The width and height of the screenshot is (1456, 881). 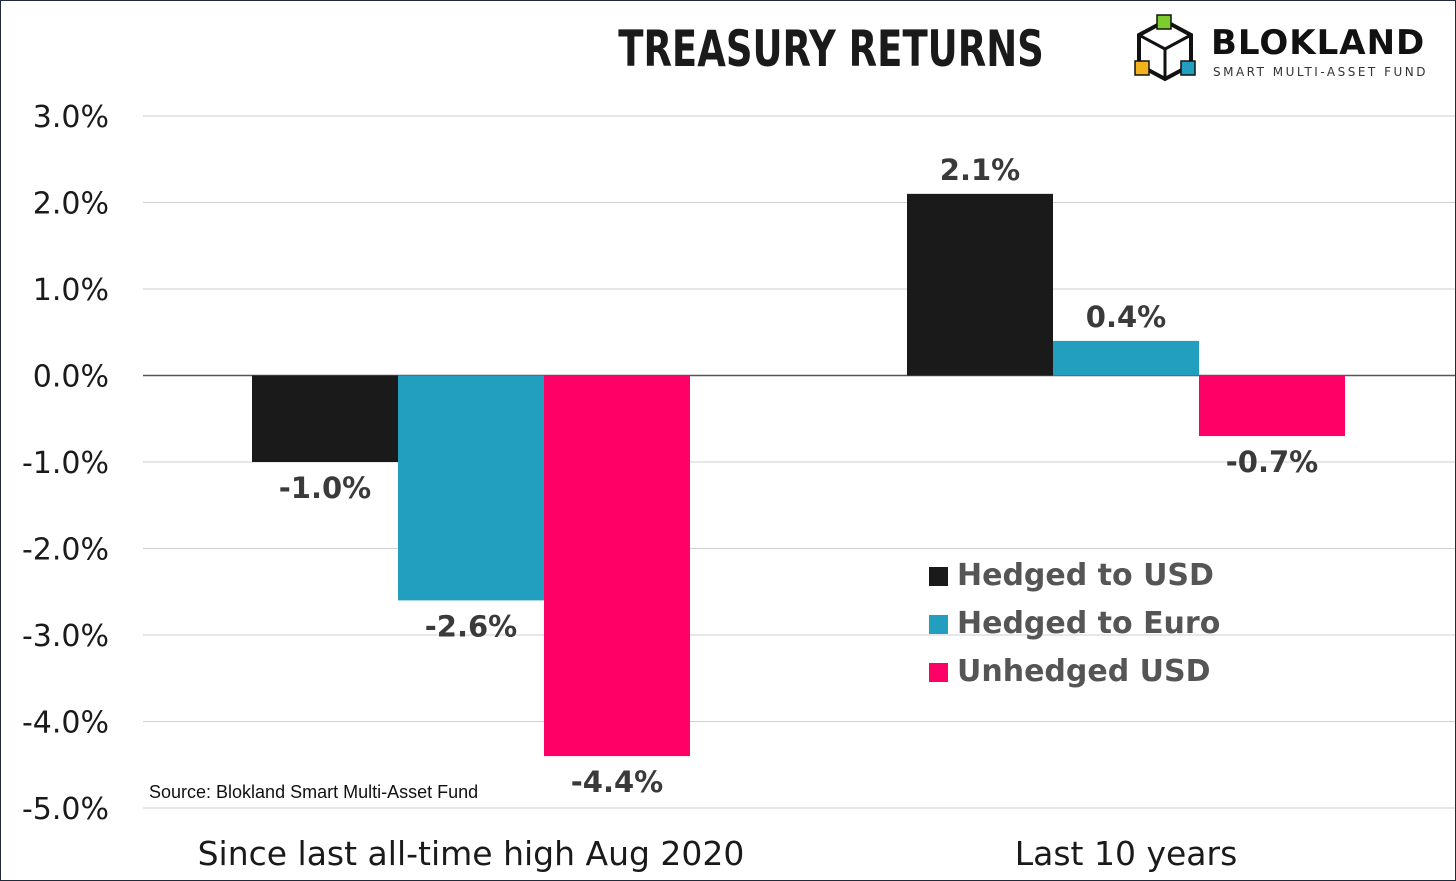 I want to click on source-note: Source: Blokland Smart Multi-Asset Fund, so click(x=314, y=792).